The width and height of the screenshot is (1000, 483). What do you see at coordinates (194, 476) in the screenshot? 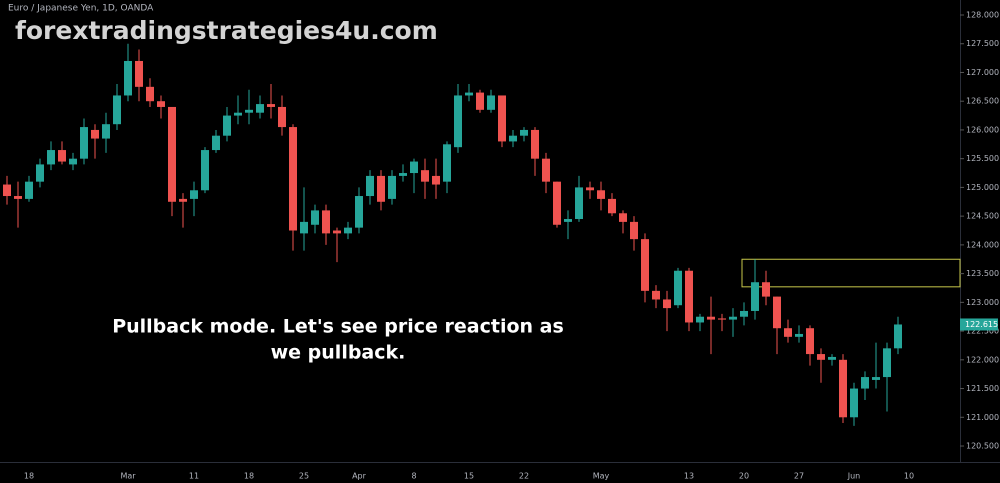
I see `x-tick-label: 11` at bounding box center [194, 476].